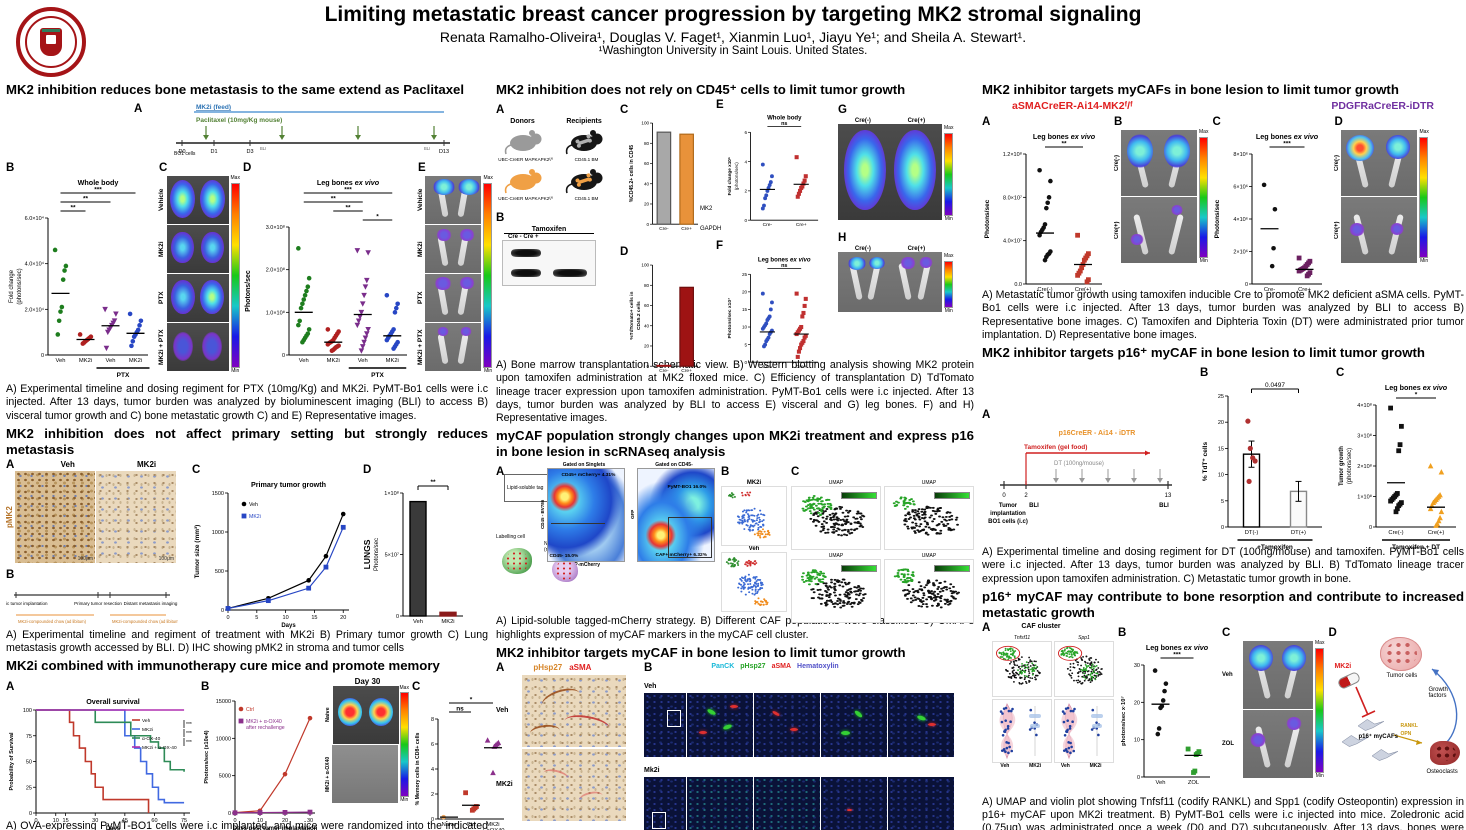  What do you see at coordinates (859, 569) in the screenshot?
I see `expression-scale` at bounding box center [859, 569].